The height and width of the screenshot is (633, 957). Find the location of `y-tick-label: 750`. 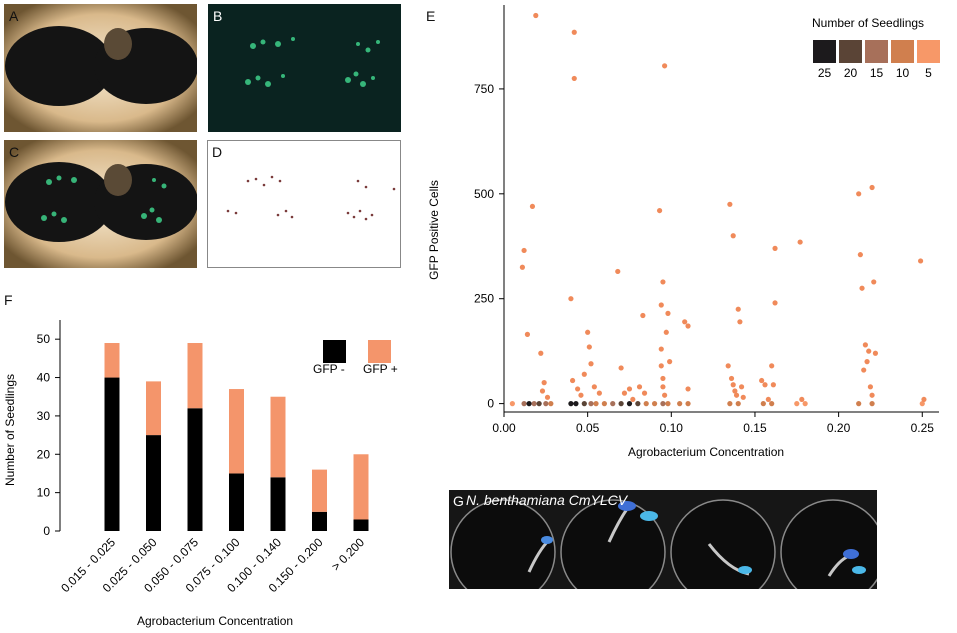

y-tick-label: 750 is located at coordinates (484, 89).